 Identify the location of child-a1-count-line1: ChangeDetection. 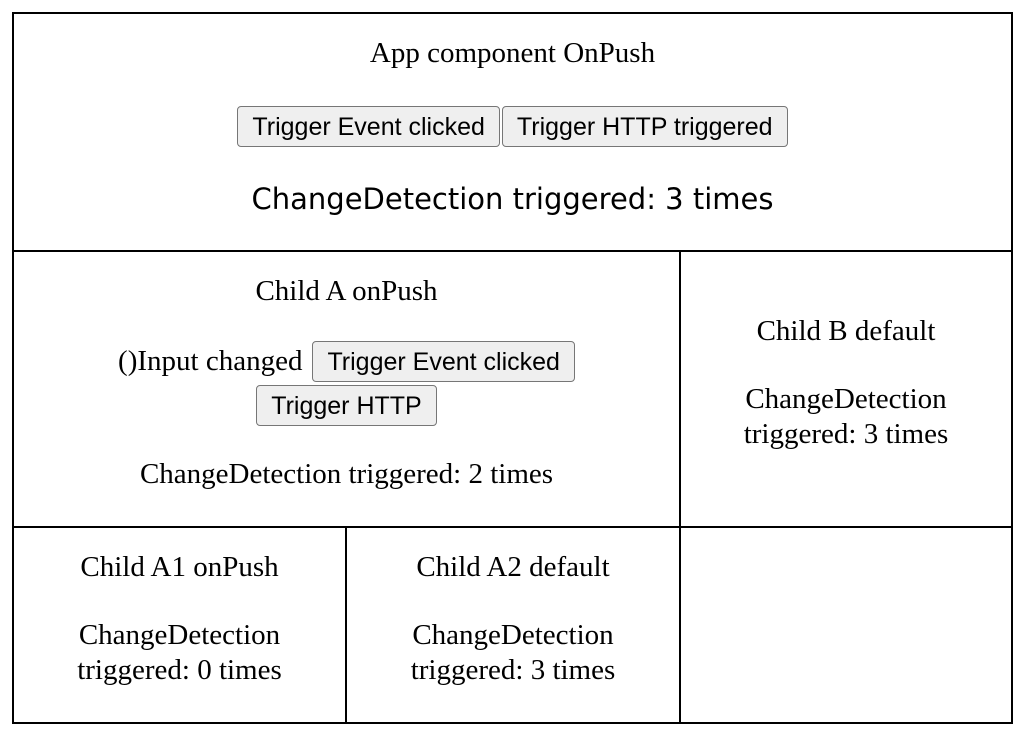
(179, 635).